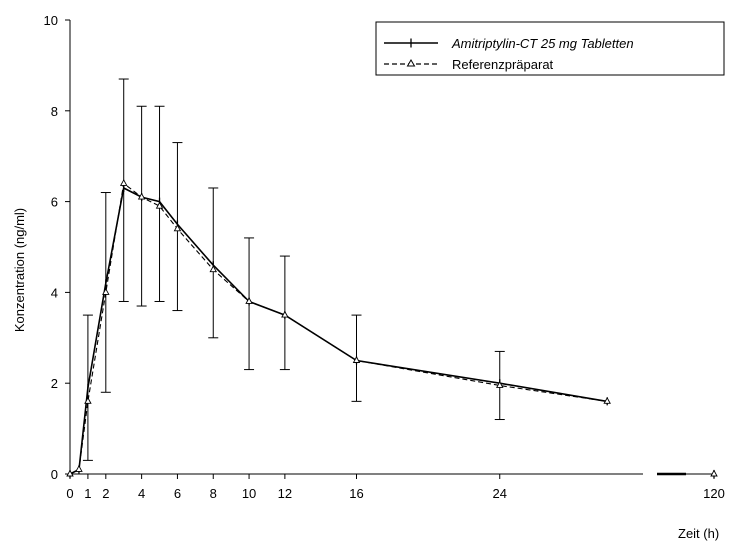 The image size is (729, 545). I want to click on x-tick-label: 0, so click(69, 493).